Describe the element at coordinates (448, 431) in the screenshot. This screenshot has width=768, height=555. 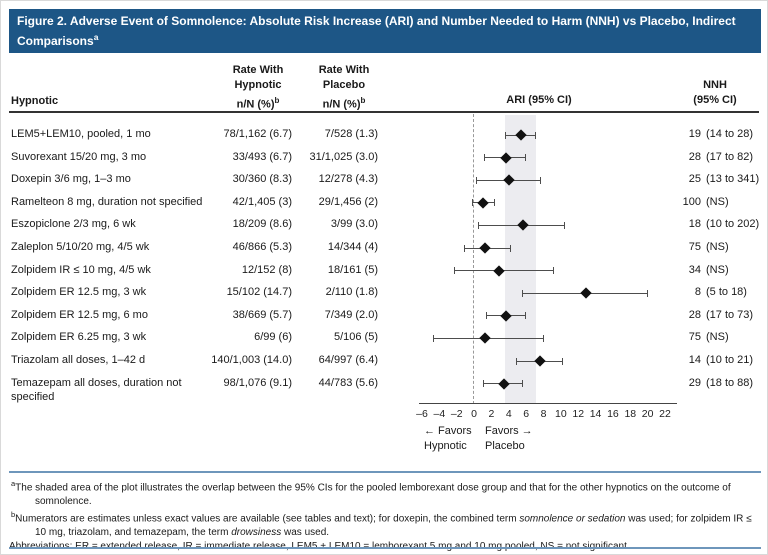
I see `favors-left-line1: ← Favors` at that location.